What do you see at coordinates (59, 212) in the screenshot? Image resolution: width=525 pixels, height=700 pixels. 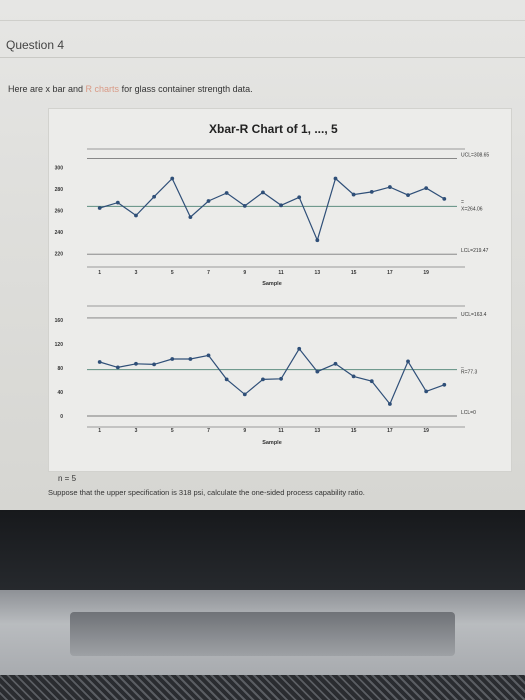 I see `xbar-ytick-2: 260` at bounding box center [59, 212].